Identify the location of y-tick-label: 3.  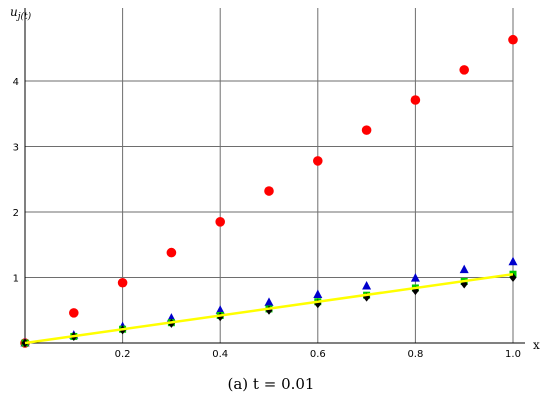
(16, 148).